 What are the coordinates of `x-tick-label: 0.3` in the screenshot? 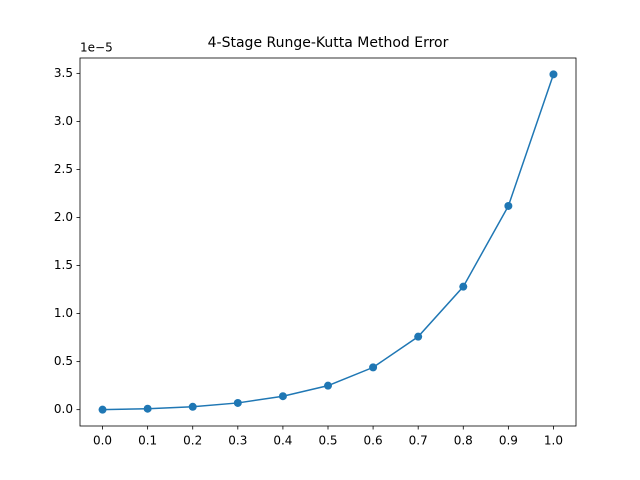 It's located at (237, 441).